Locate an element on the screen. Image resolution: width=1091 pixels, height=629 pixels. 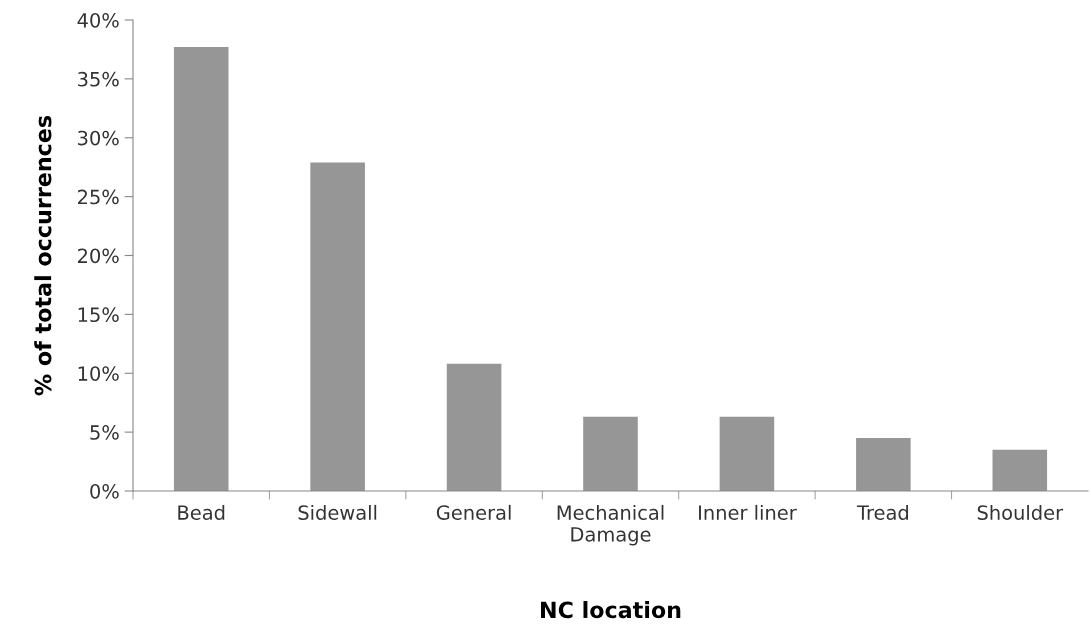
y-tick-label: 20% is located at coordinates (98, 256).